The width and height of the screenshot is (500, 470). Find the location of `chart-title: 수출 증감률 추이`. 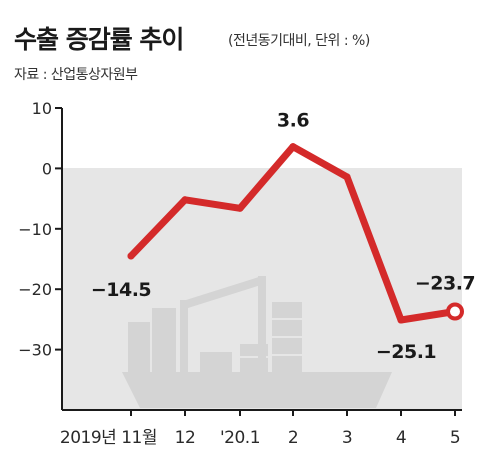

chart-title: 수출 증감률 추이 is located at coordinates (99, 39).